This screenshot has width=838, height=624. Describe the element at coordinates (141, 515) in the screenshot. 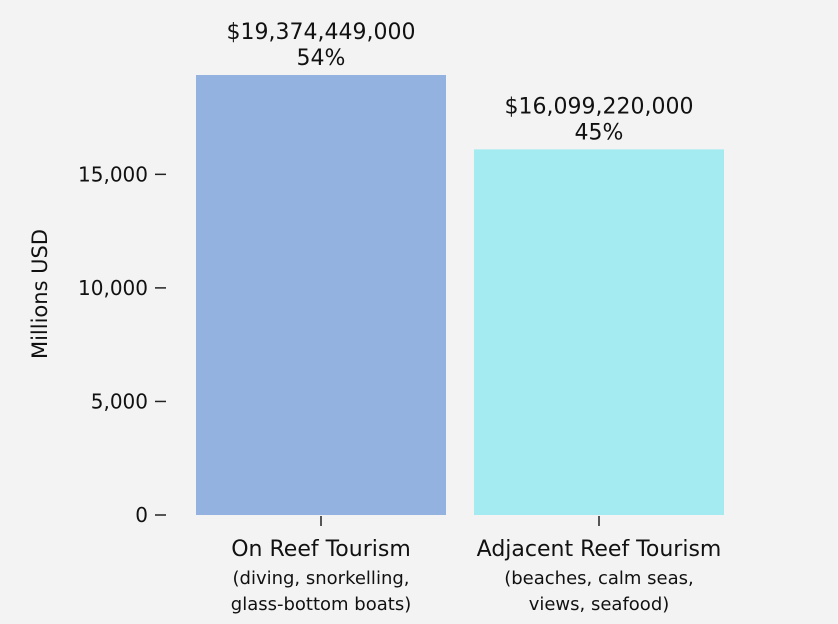

I see `y-tick-label: 0` at that location.